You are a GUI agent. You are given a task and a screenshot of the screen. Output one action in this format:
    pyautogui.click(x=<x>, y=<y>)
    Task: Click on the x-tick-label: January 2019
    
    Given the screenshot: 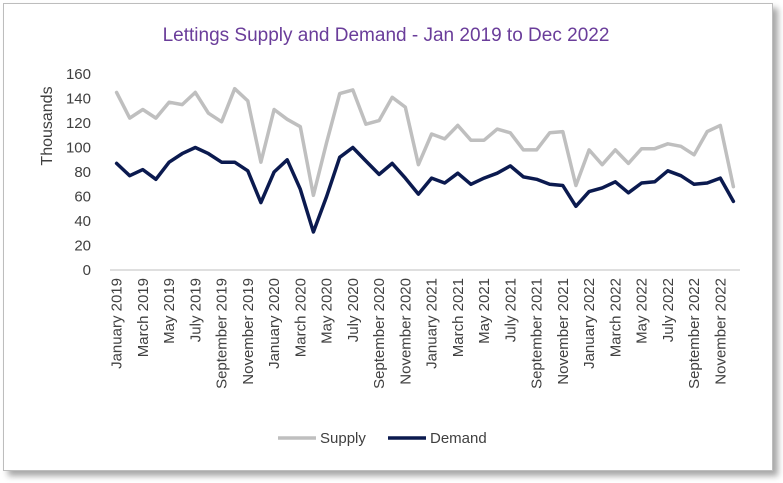 What is the action you would take?
    pyautogui.click(x=117, y=323)
    